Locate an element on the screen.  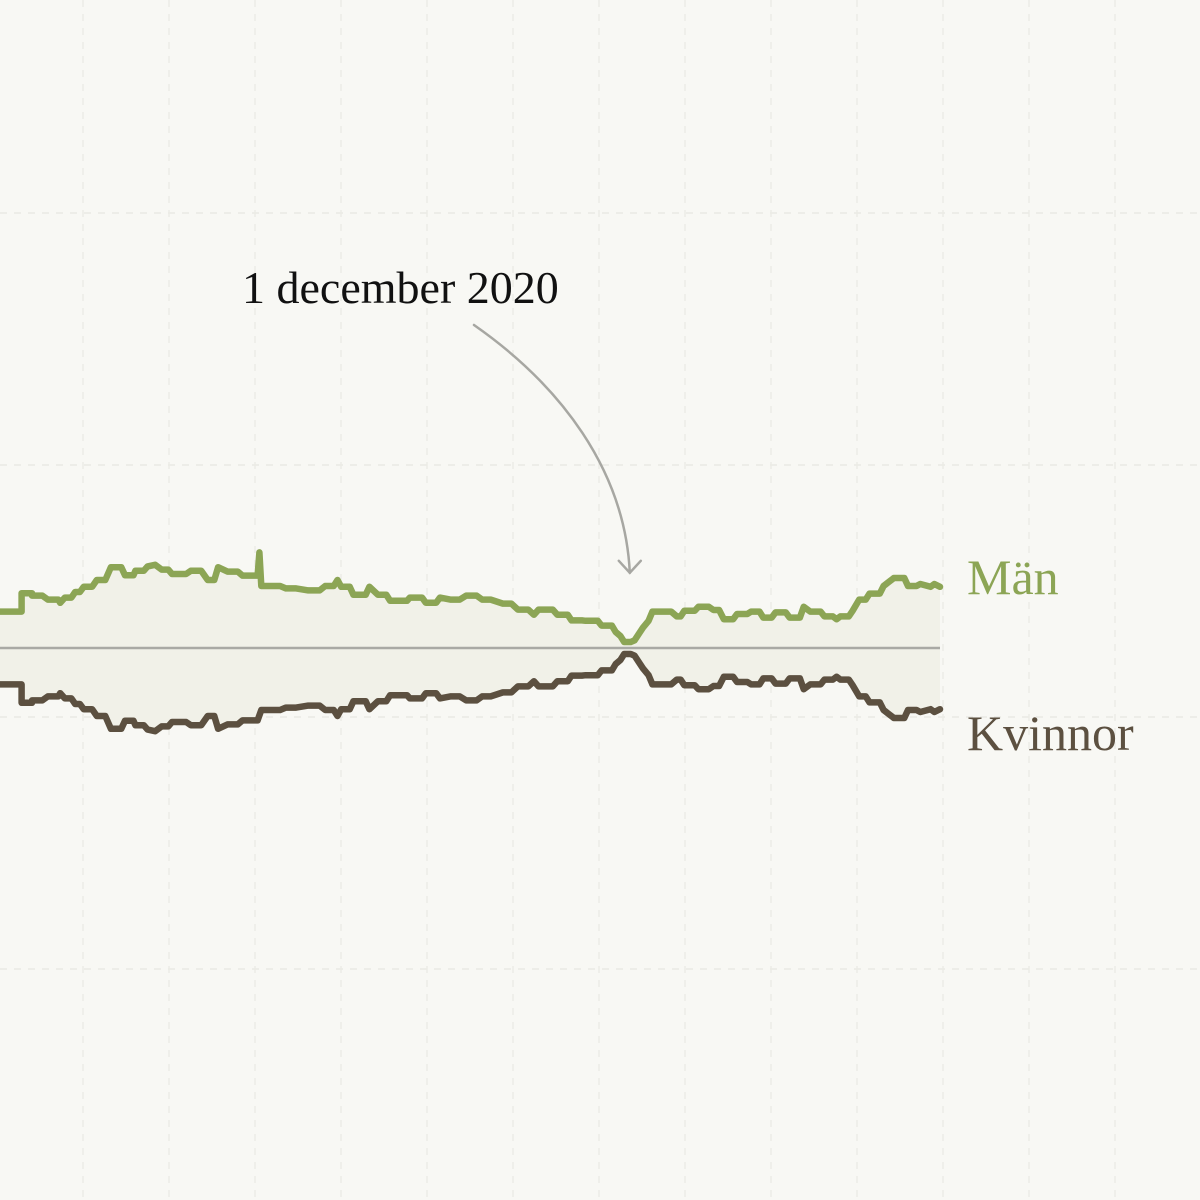
series-lines is located at coordinates (472, 642).